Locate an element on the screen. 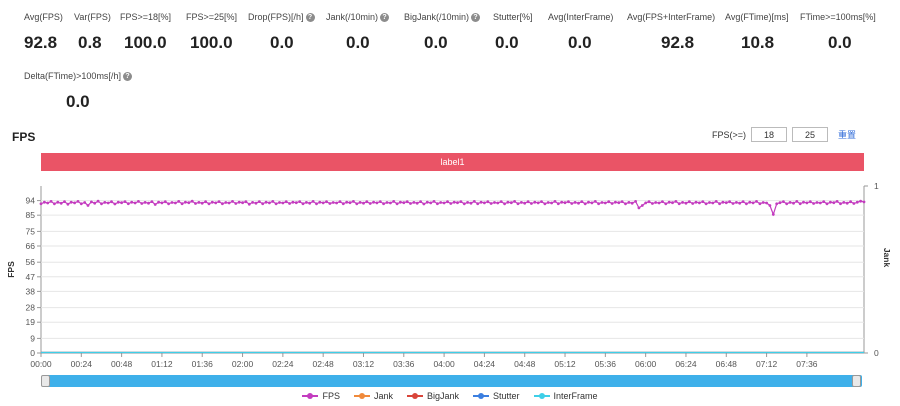 This screenshot has width=900, height=406. x-tick-label: 06:00 is located at coordinates (646, 364).